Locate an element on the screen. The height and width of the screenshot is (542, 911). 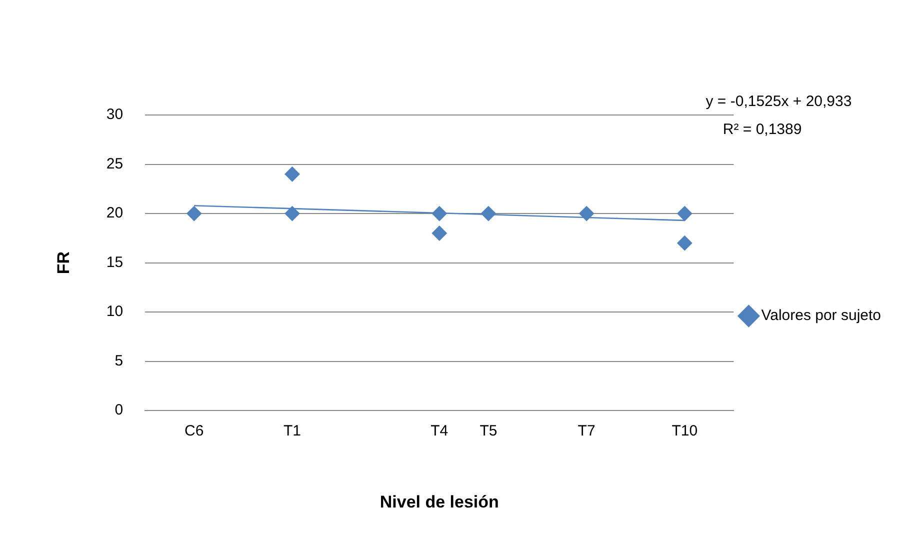
x-tick-label: T5 is located at coordinates (489, 431).